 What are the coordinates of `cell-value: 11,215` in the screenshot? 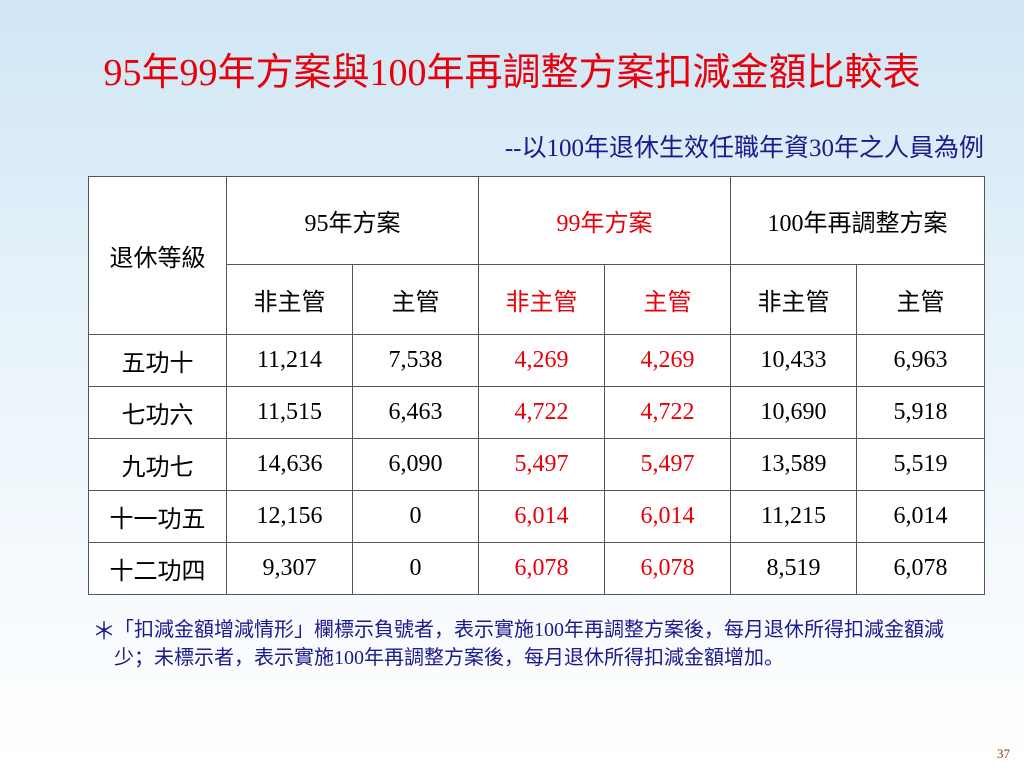 It's located at (793, 516).